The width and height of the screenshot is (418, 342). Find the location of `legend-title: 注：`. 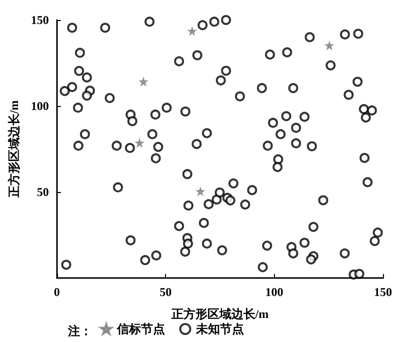

legend-title: 注： is located at coordinates (79, 331).